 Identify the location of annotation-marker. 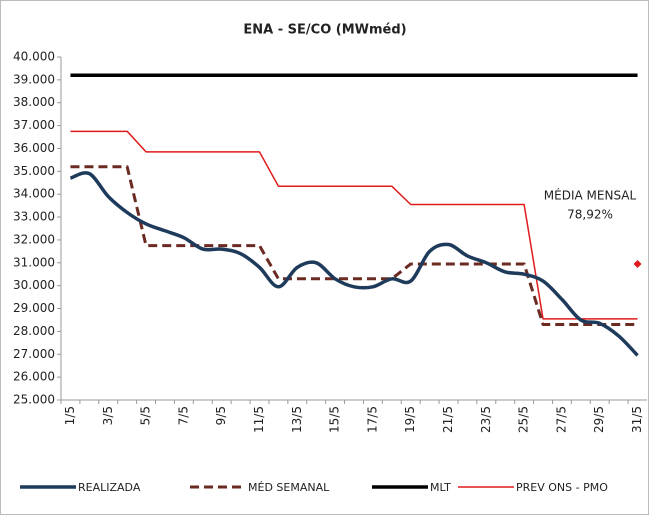
(637, 263).